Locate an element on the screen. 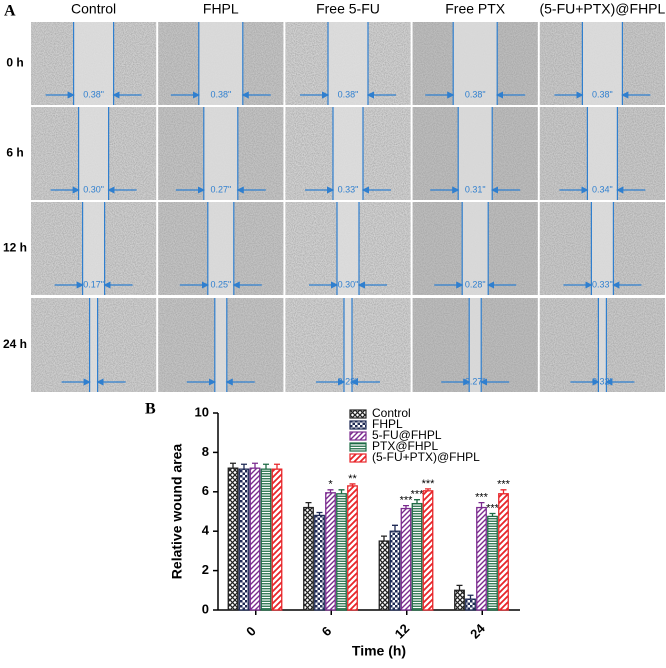 The width and height of the screenshot is (666, 668). legend-label: PTX@FHPL is located at coordinates (405, 446).